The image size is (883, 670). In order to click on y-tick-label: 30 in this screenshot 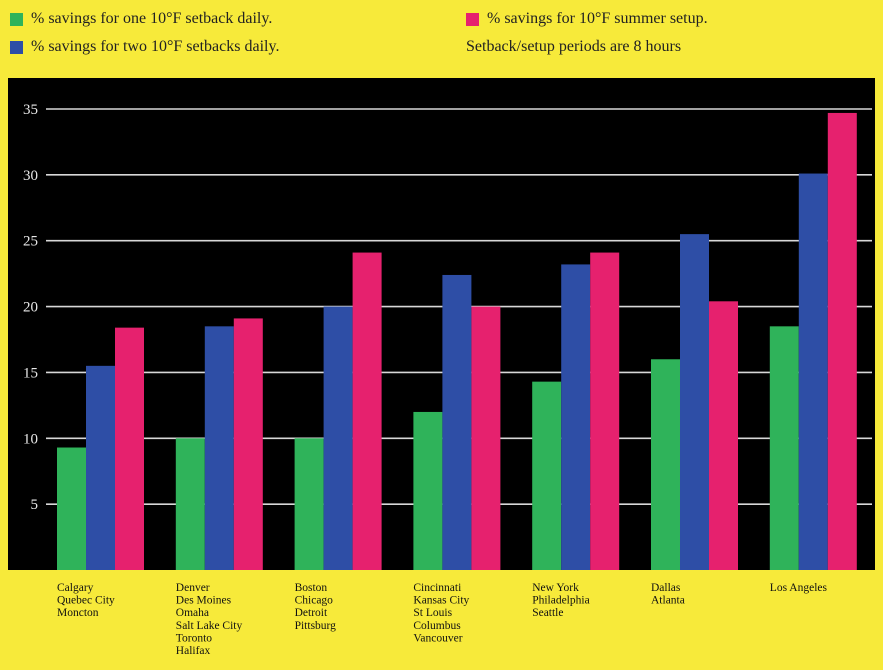, I will do `click(30, 176)`.